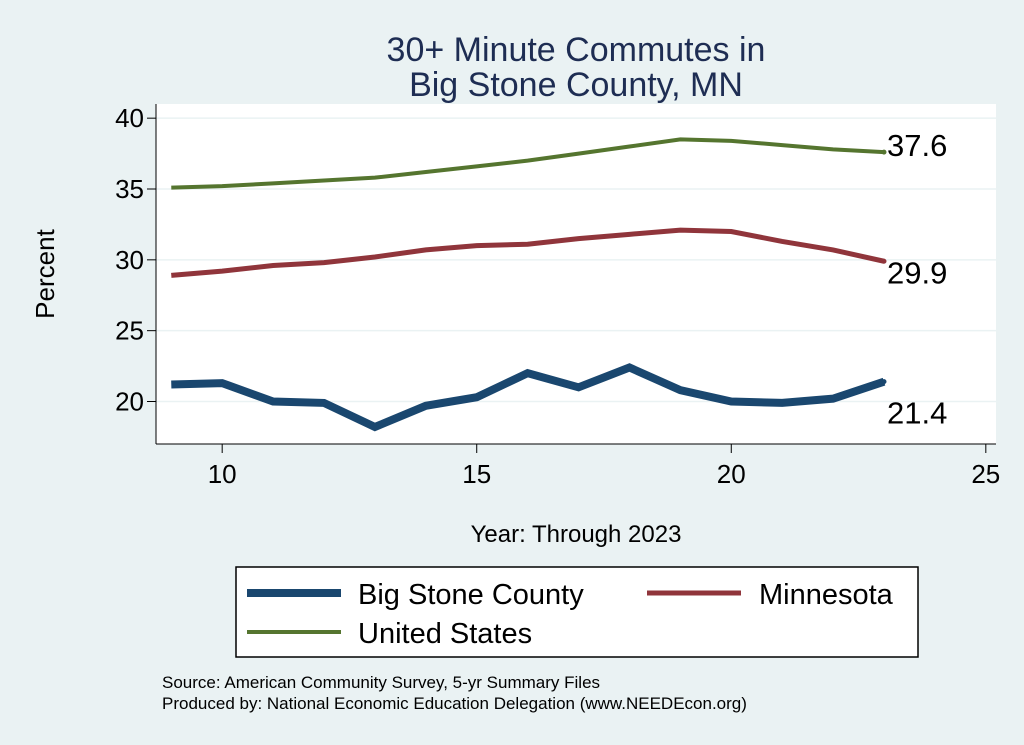 The image size is (1024, 745). I want to click on legend-box, so click(577, 612).